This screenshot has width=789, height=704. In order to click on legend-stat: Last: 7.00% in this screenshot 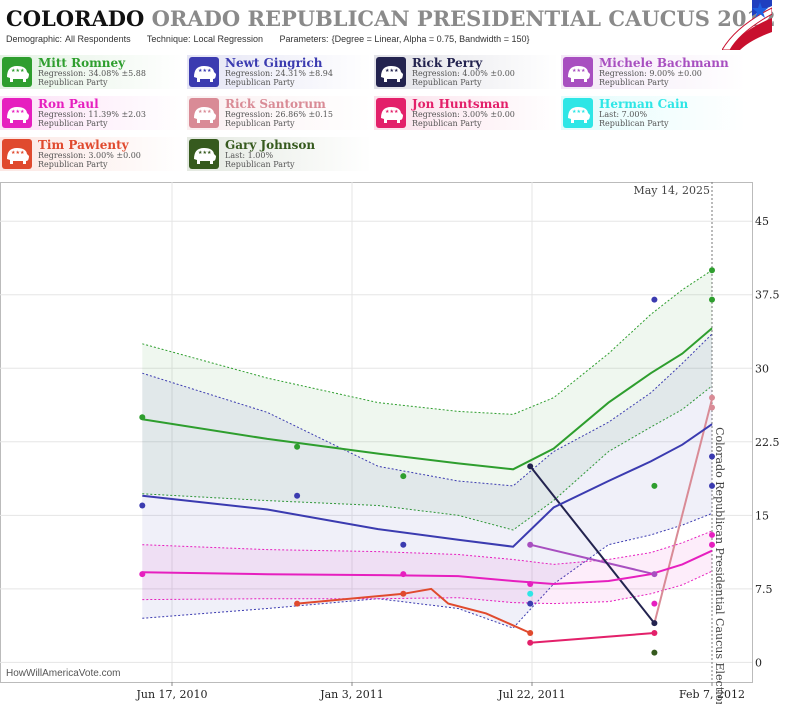, I will do `click(623, 114)`.